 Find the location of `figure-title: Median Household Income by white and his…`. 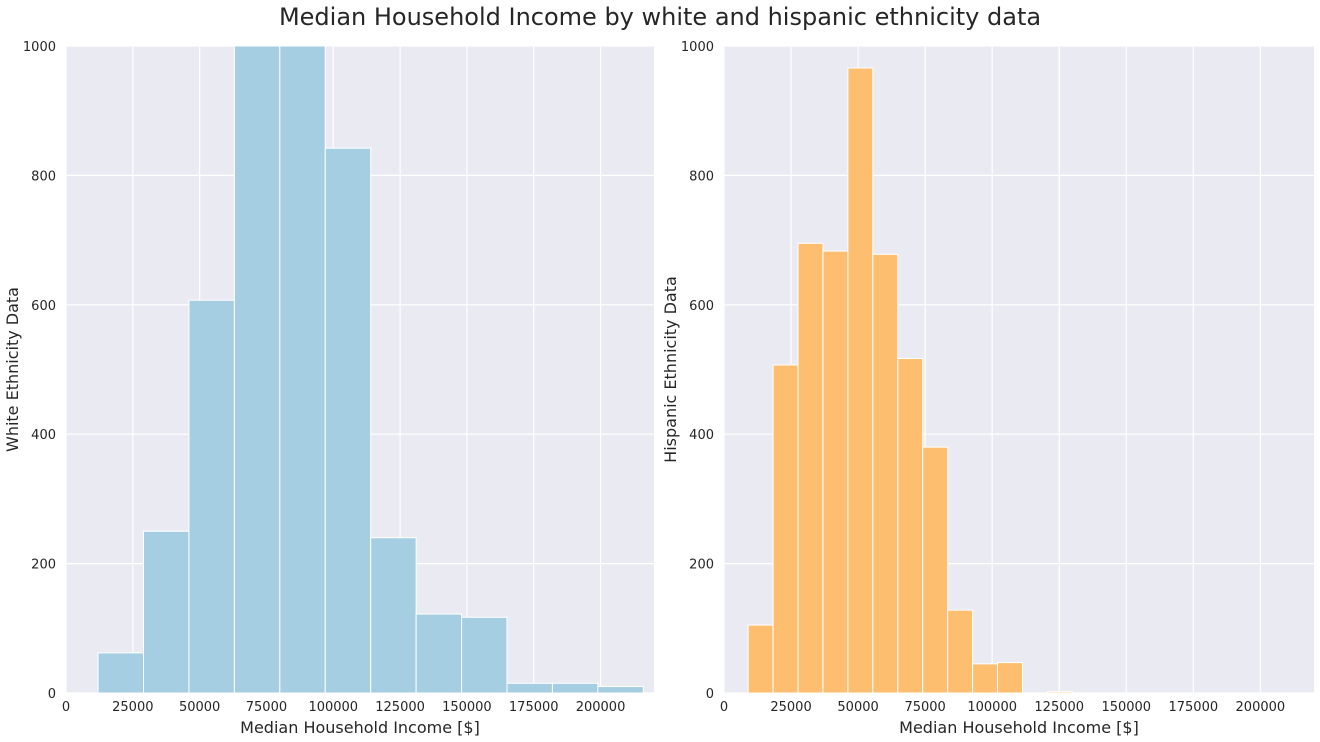

figure-title: Median Household Income by white and his… is located at coordinates (660, 17).